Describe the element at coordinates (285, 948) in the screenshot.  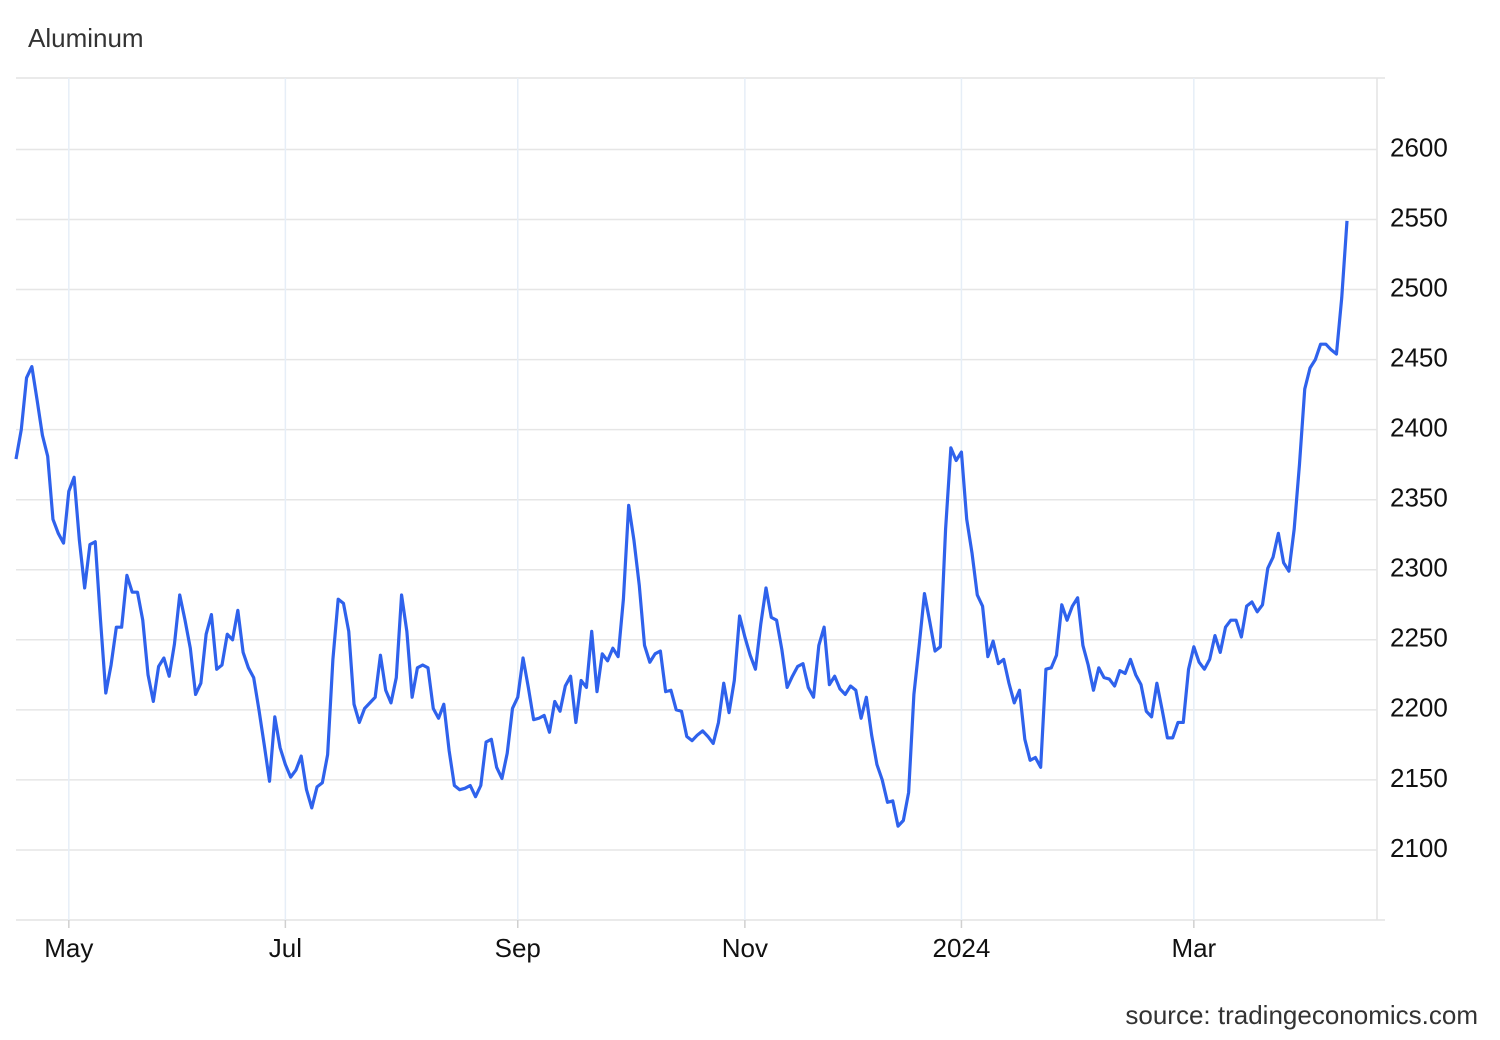
I see `x-tick-label: Jul` at that location.